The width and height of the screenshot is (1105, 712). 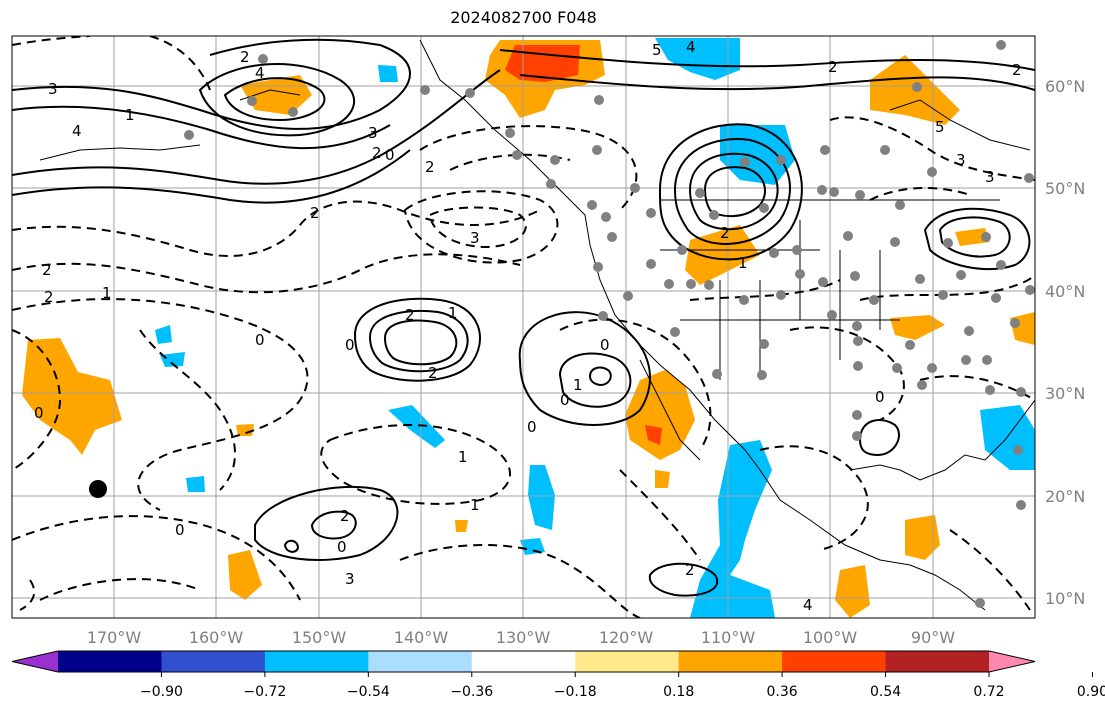 I want to click on colorbar-tick-label: −0.72, so click(x=264, y=692).